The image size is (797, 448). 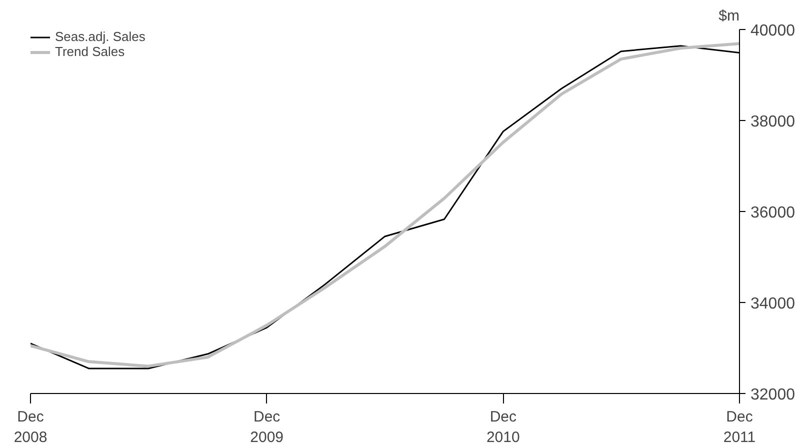 I want to click on y-tick-label: 34000, so click(x=773, y=304).